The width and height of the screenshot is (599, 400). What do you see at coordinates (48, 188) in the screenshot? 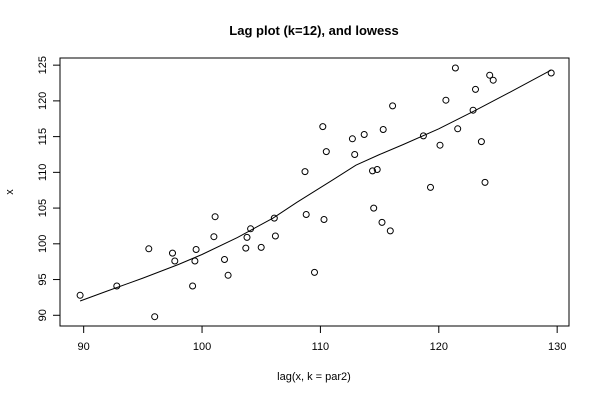
I see `y-axis: 90 95 100 105 110 115 120 125` at bounding box center [48, 188].